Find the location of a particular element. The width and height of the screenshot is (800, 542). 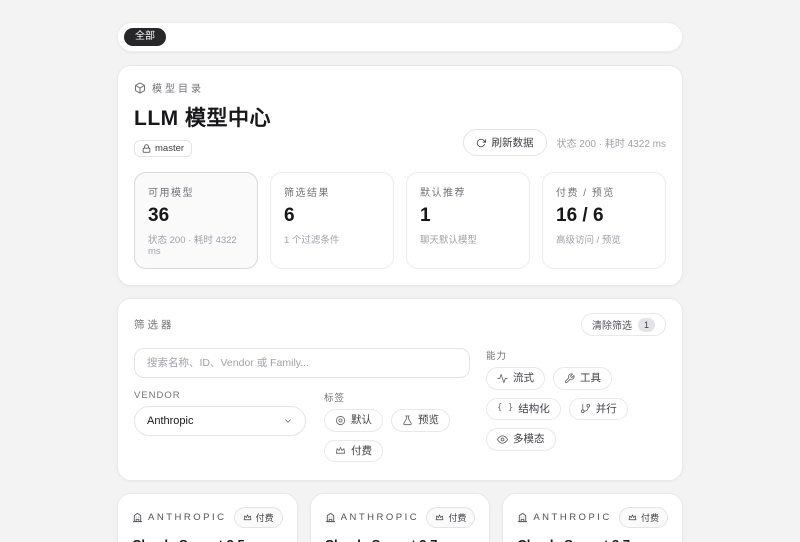

capability-pill-multimodal: 多模态 is located at coordinates (521, 439).